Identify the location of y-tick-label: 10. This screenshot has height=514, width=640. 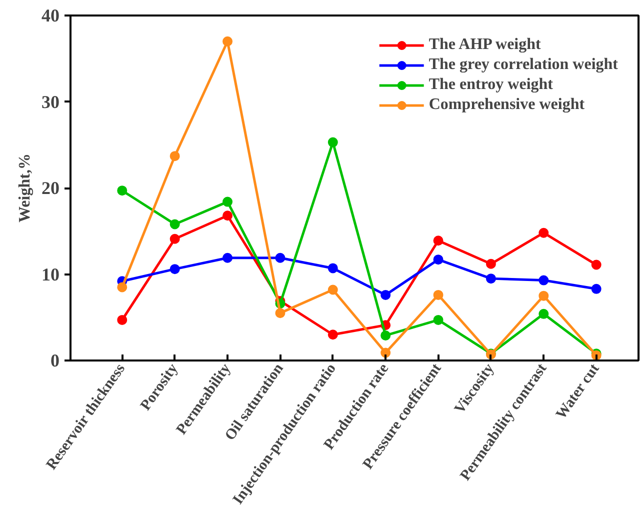
(51, 274).